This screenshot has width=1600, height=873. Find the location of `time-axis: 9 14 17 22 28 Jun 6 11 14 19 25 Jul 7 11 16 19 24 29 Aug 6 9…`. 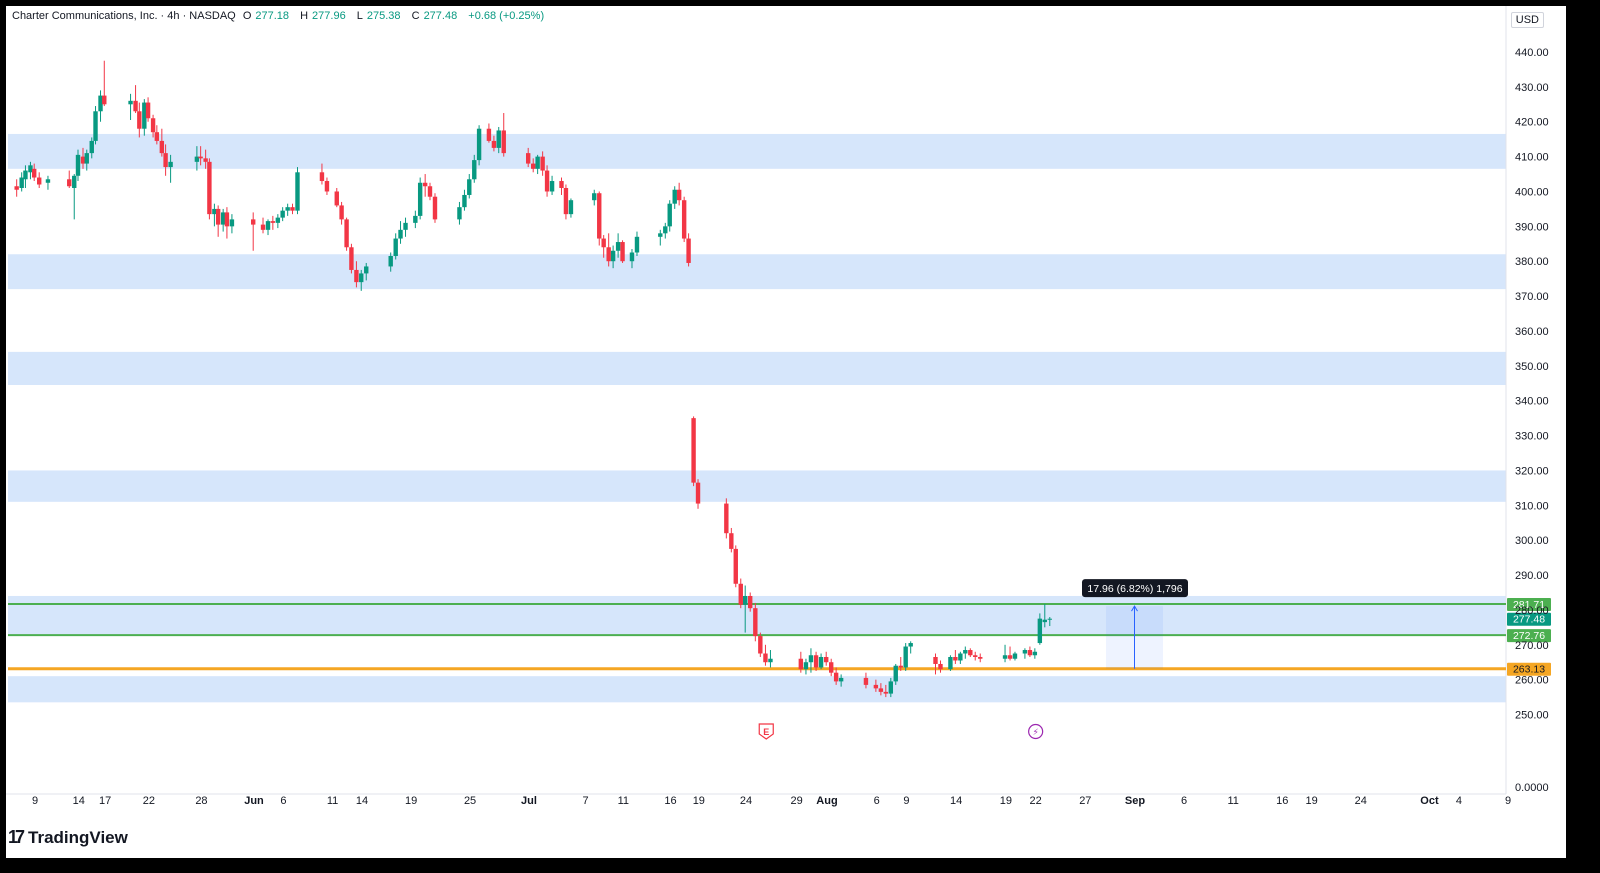

time-axis: 9 14 17 22 28 Jun 6 11 14 19 25 Jul 7 11 16 19 24 29 Aug 6 9… is located at coordinates (771, 801).